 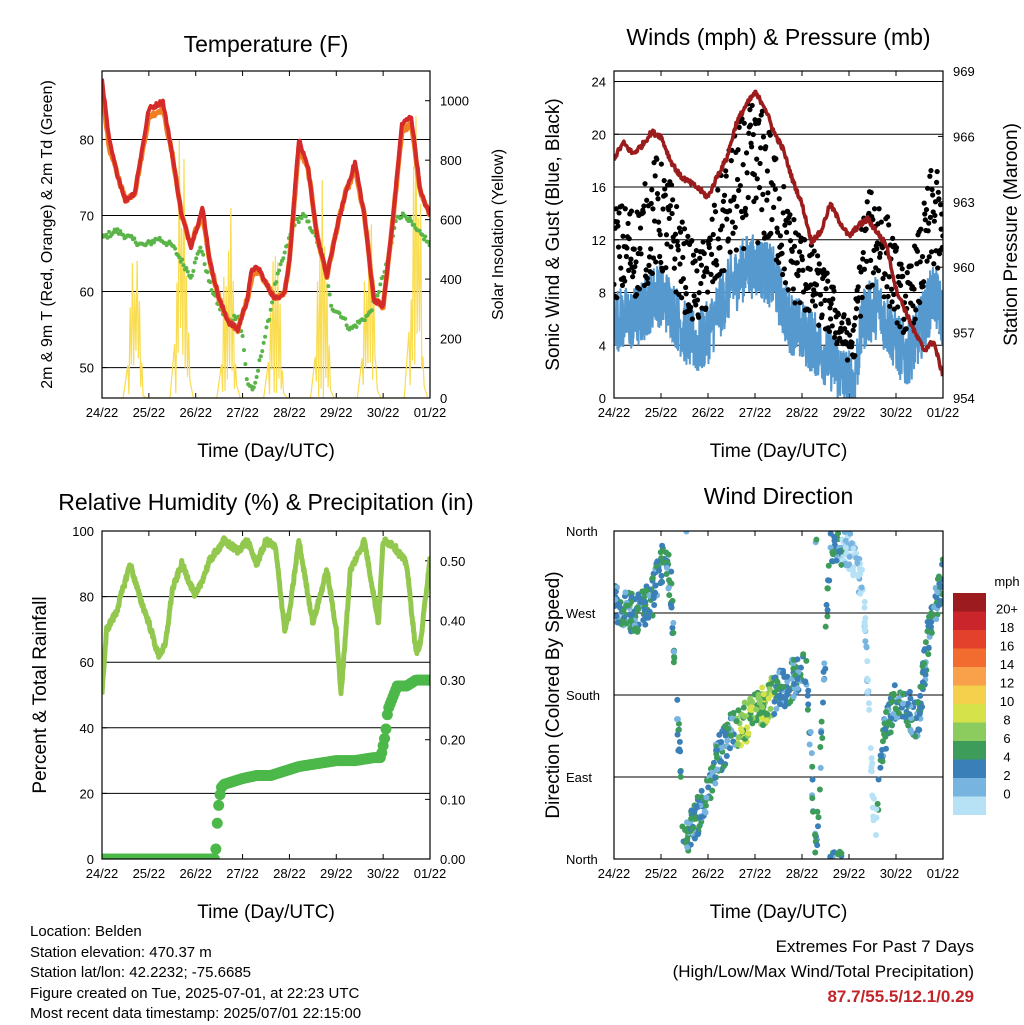 What do you see at coordinates (443, 398) in the screenshot?
I see `y2-tick-label: 0` at bounding box center [443, 398].